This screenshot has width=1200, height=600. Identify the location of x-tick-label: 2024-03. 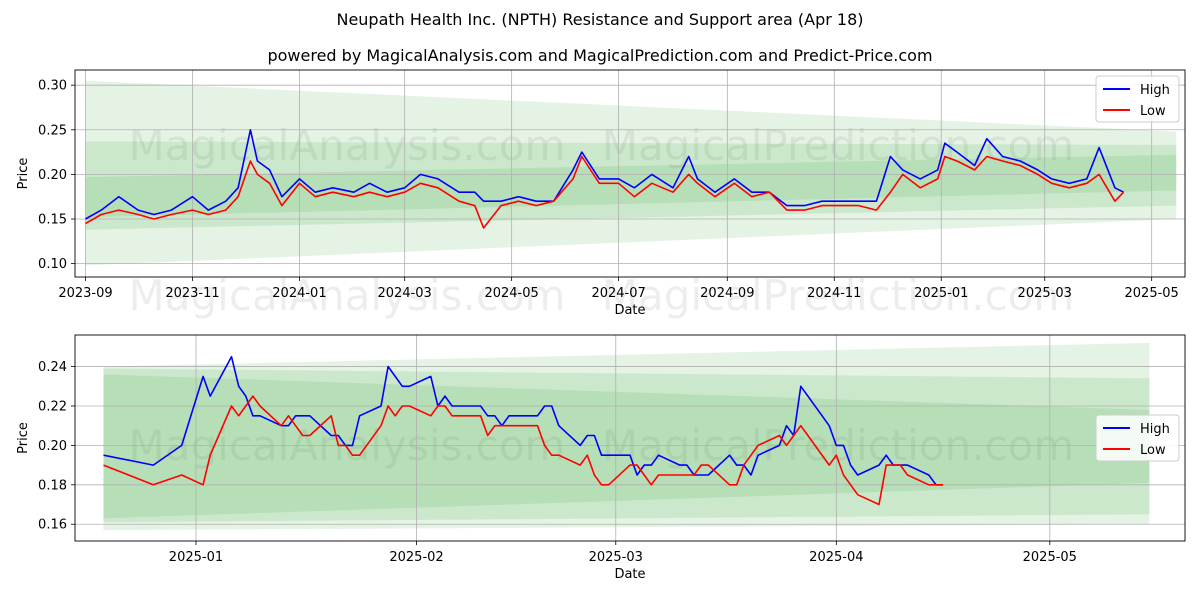
(405, 293).